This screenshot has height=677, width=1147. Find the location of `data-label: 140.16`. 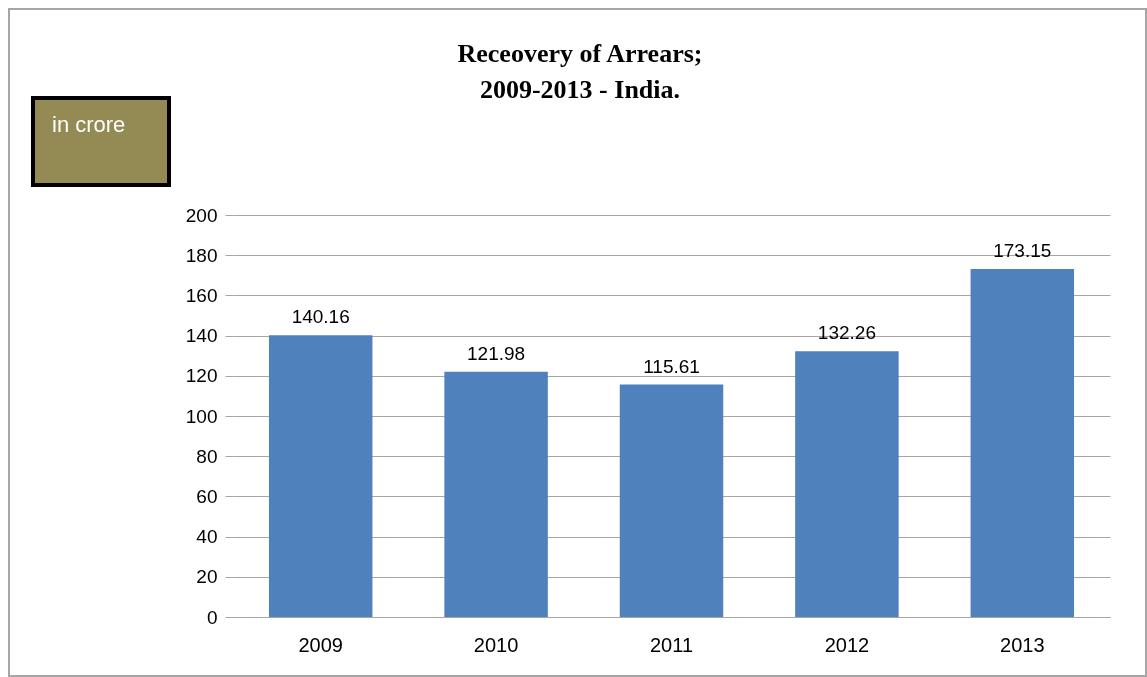

data-label: 140.16 is located at coordinates (320, 317).